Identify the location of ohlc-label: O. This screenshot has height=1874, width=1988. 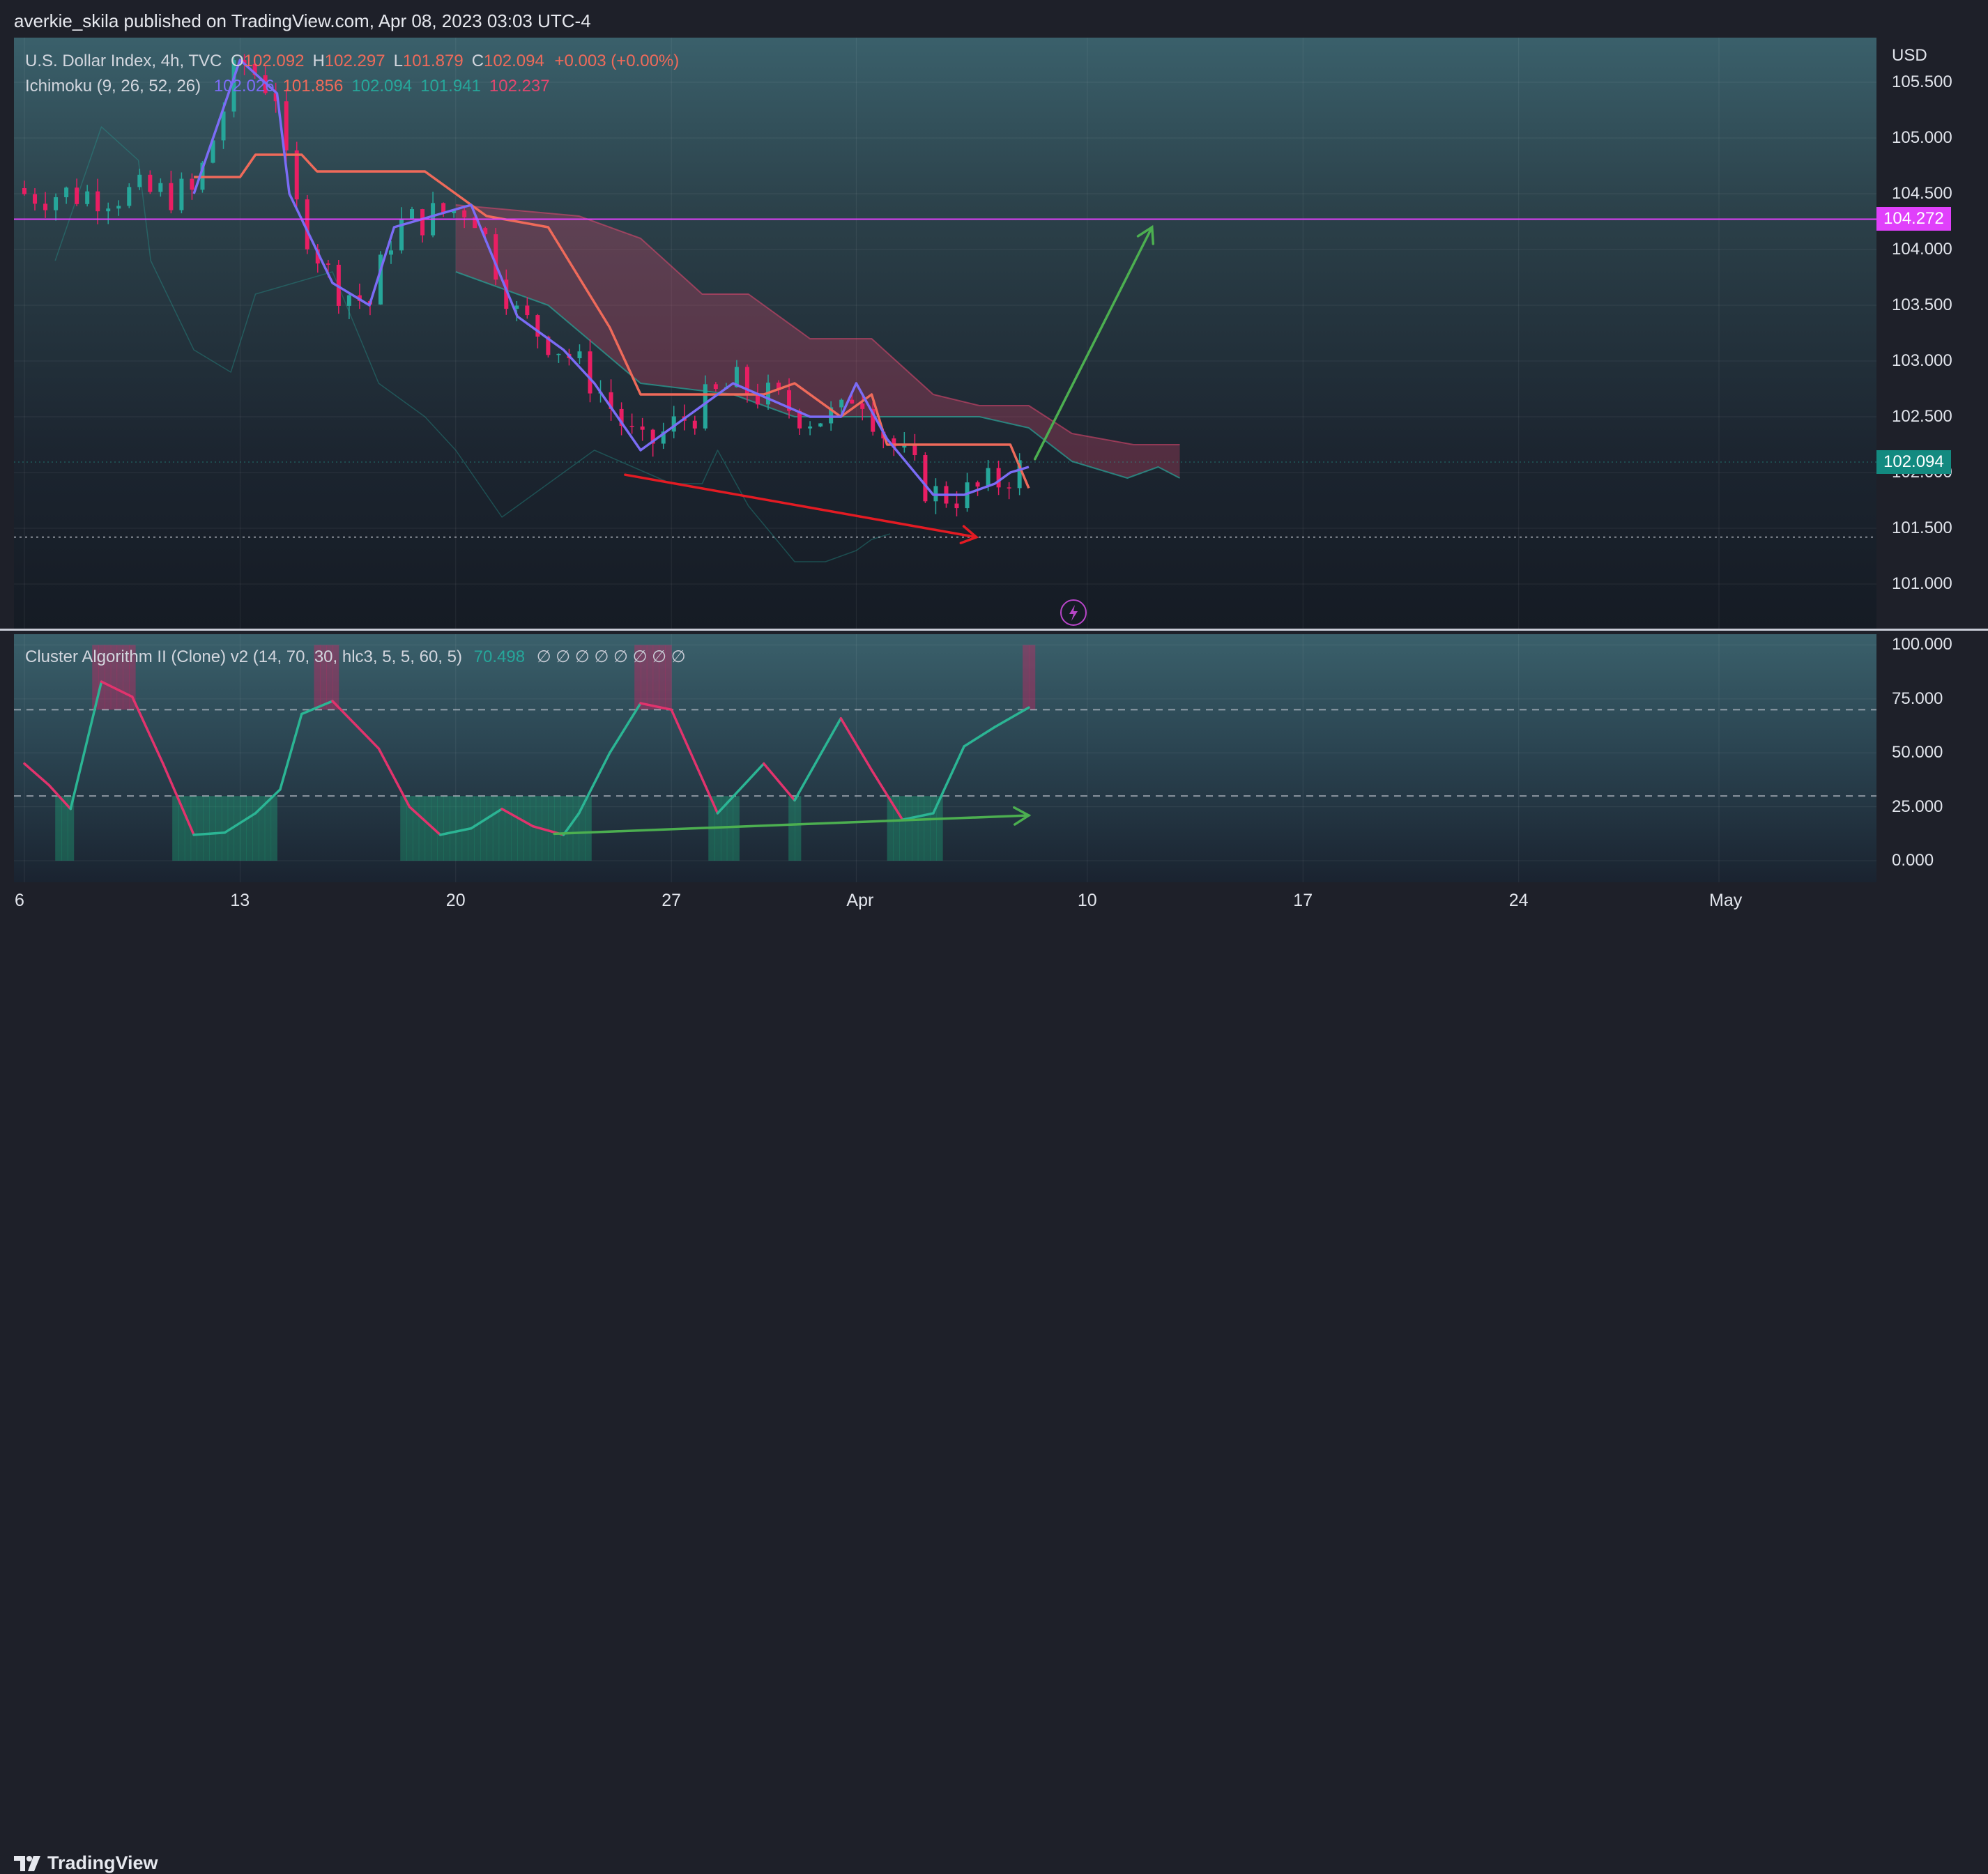
(237, 61).